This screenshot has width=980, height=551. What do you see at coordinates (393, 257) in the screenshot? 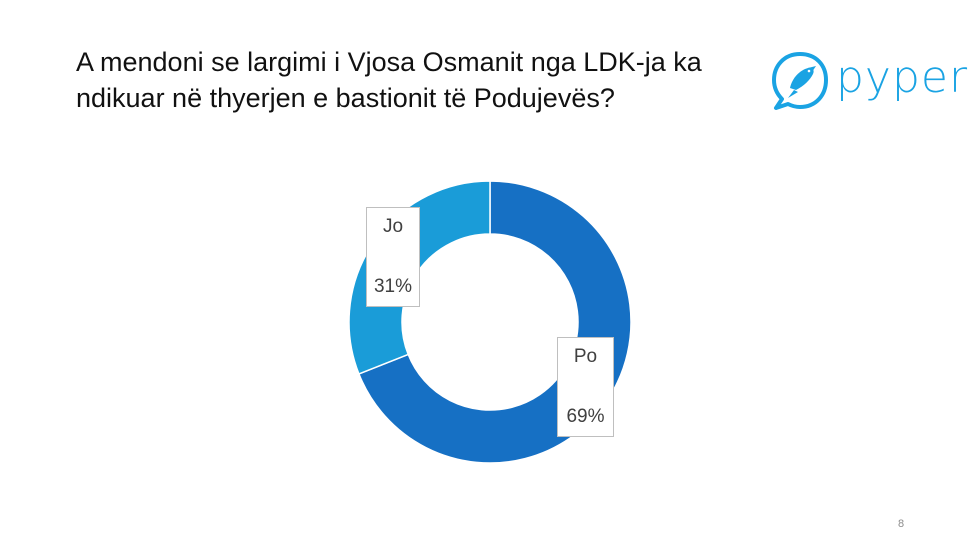
I see `slice-label-jo: Jo 31%` at bounding box center [393, 257].